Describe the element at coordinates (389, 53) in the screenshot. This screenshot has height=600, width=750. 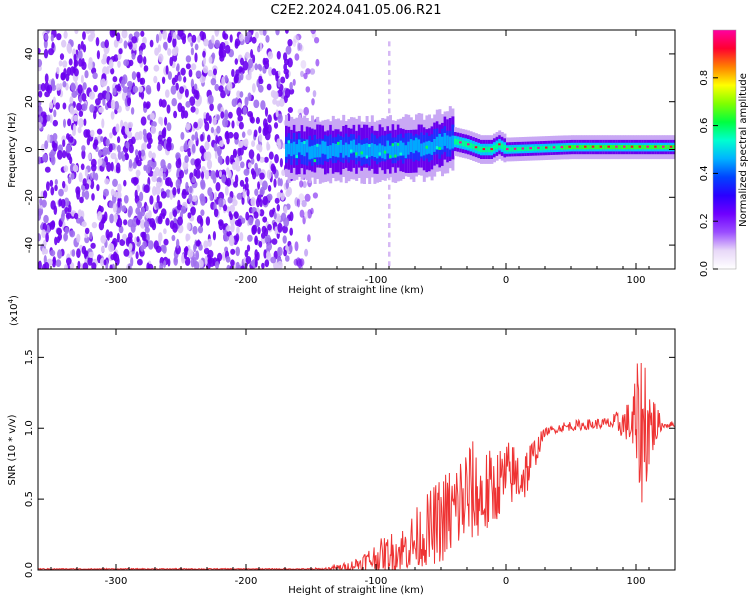
I see `spectrogram-artifact-cell` at that location.